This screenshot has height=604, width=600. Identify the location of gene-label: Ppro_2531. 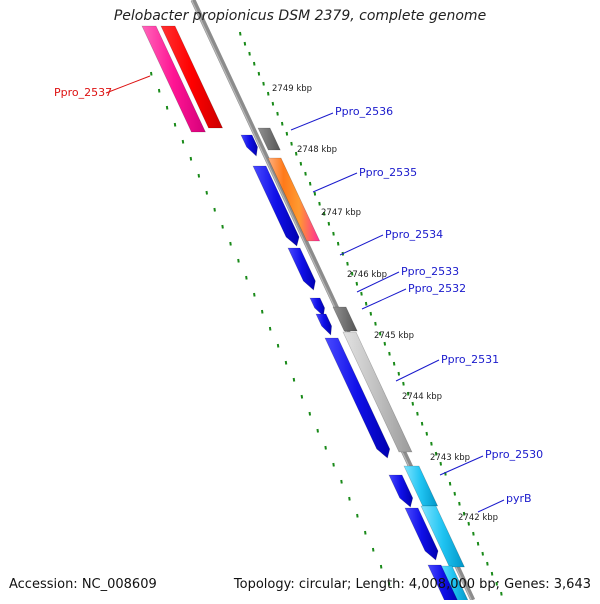
(470, 359).